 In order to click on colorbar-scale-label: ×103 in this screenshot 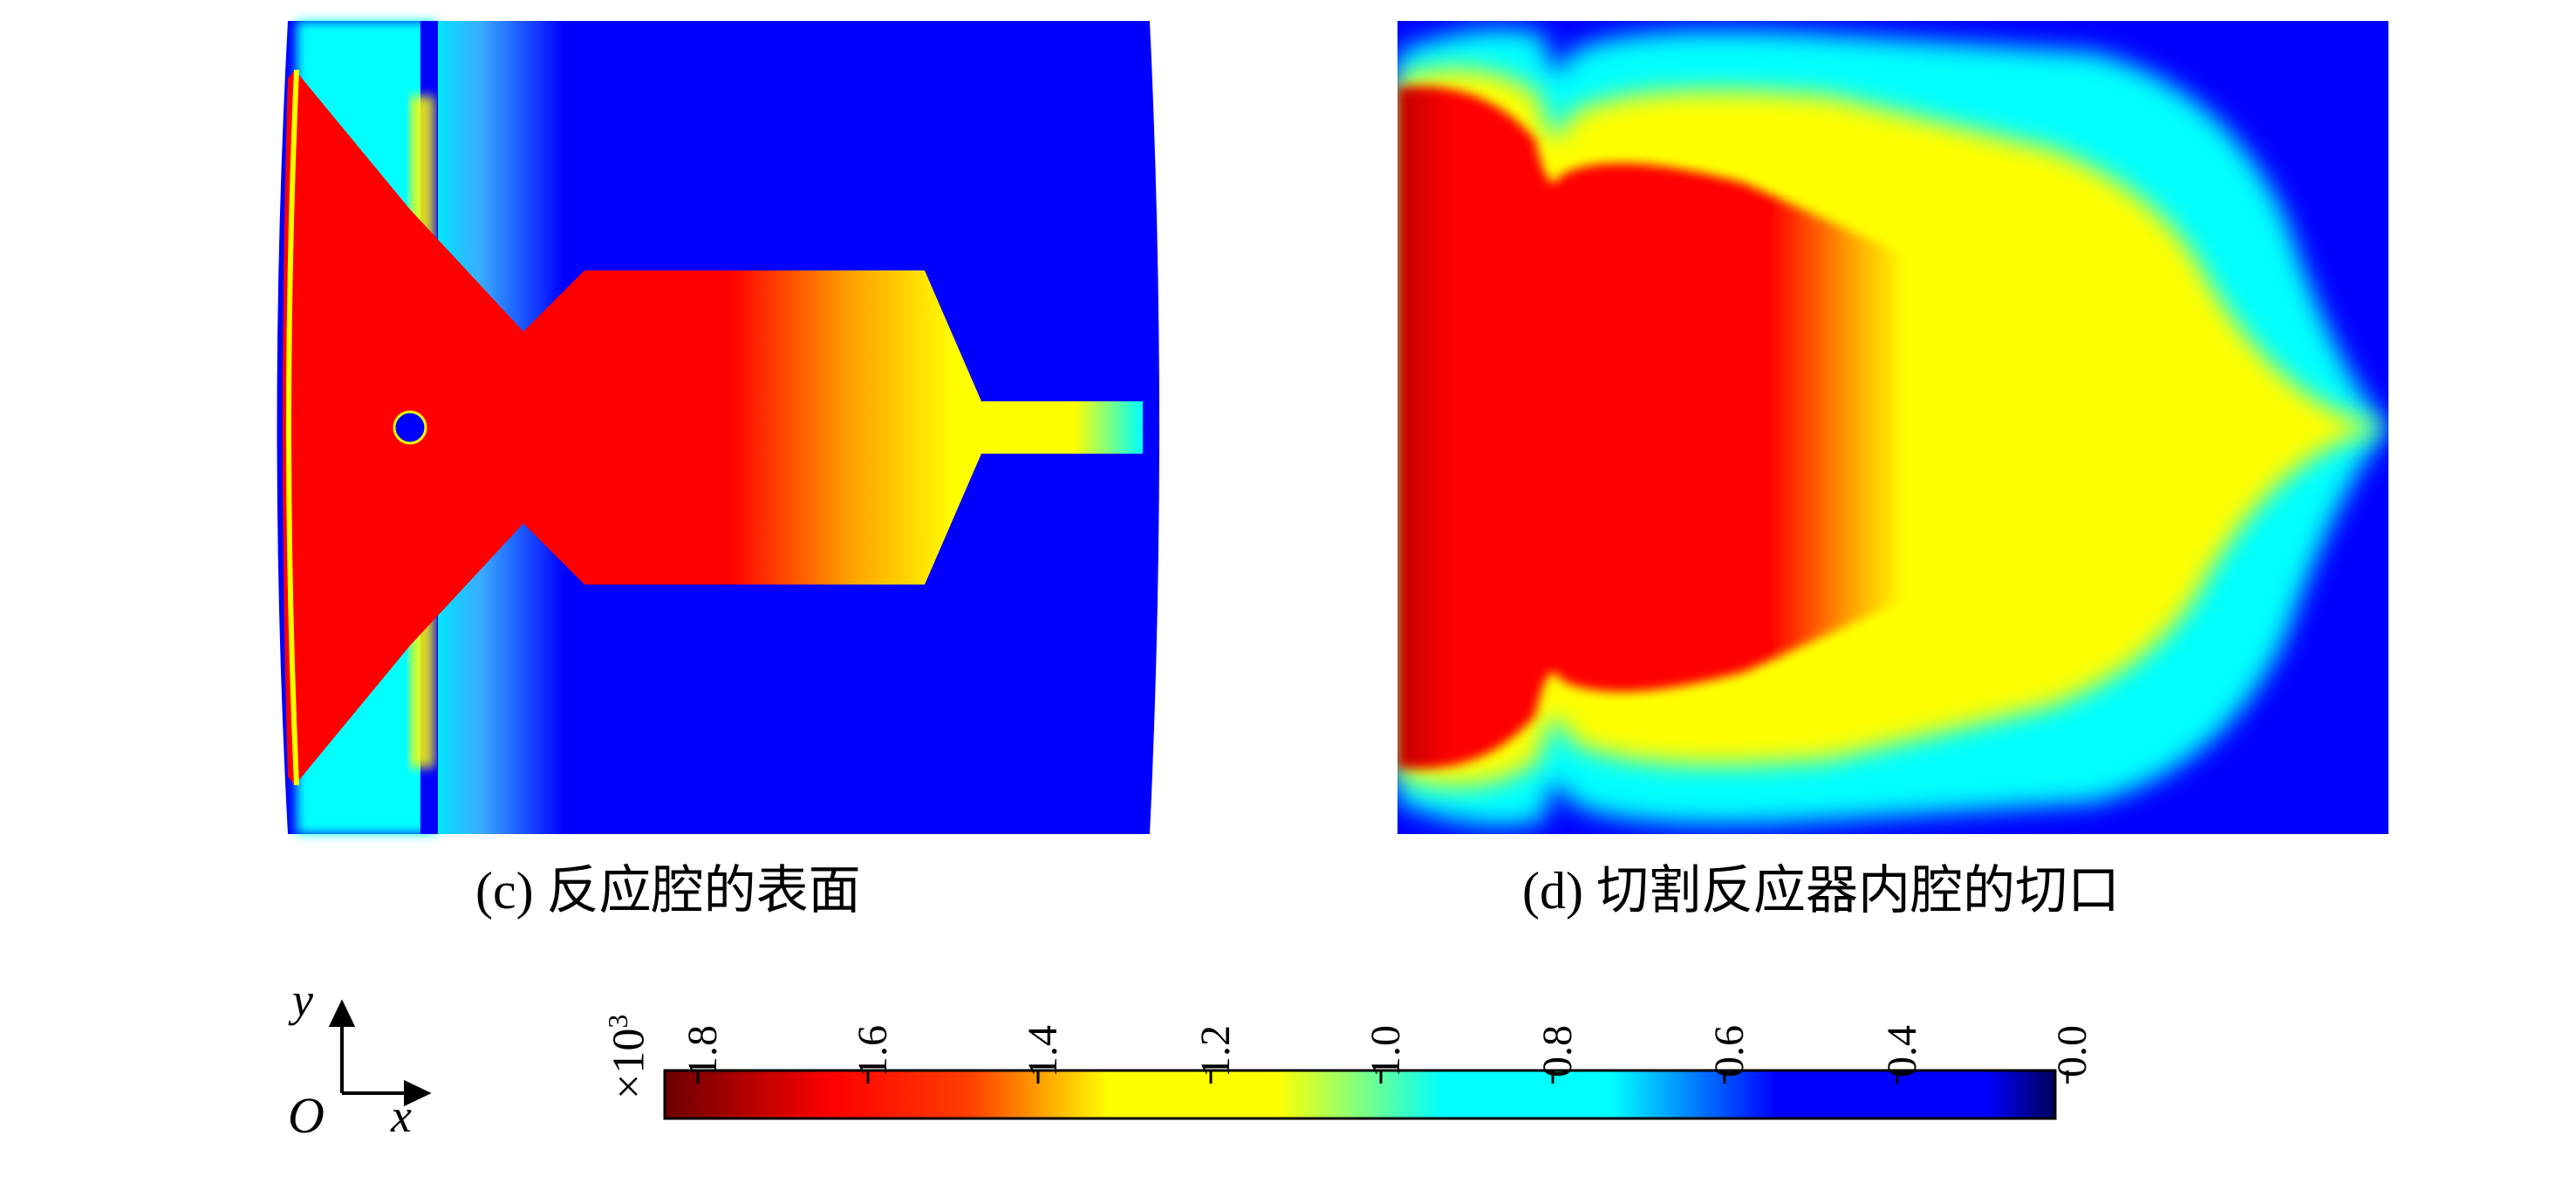, I will do `click(632, 1012)`.